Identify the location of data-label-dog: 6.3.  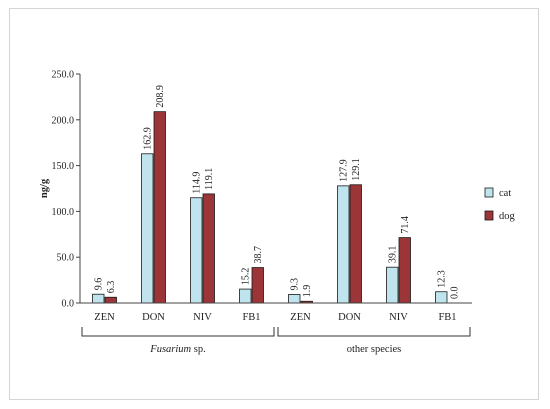
(111, 287).